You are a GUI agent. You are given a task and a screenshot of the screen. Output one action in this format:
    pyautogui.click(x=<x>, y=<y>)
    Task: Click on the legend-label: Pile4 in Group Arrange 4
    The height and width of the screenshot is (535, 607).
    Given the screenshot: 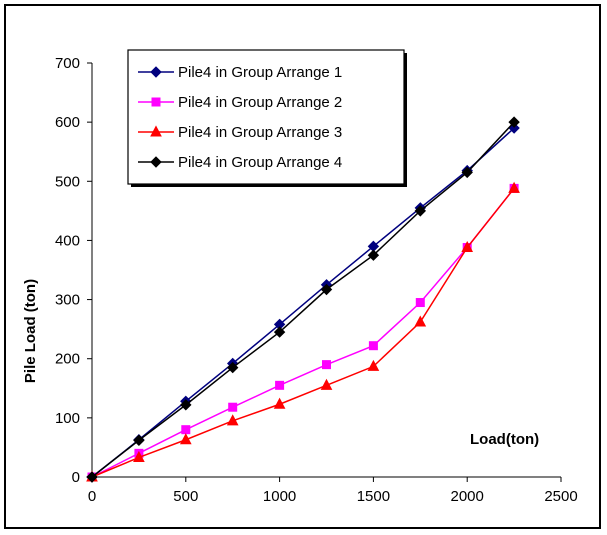 What is the action you would take?
    pyautogui.click(x=260, y=162)
    